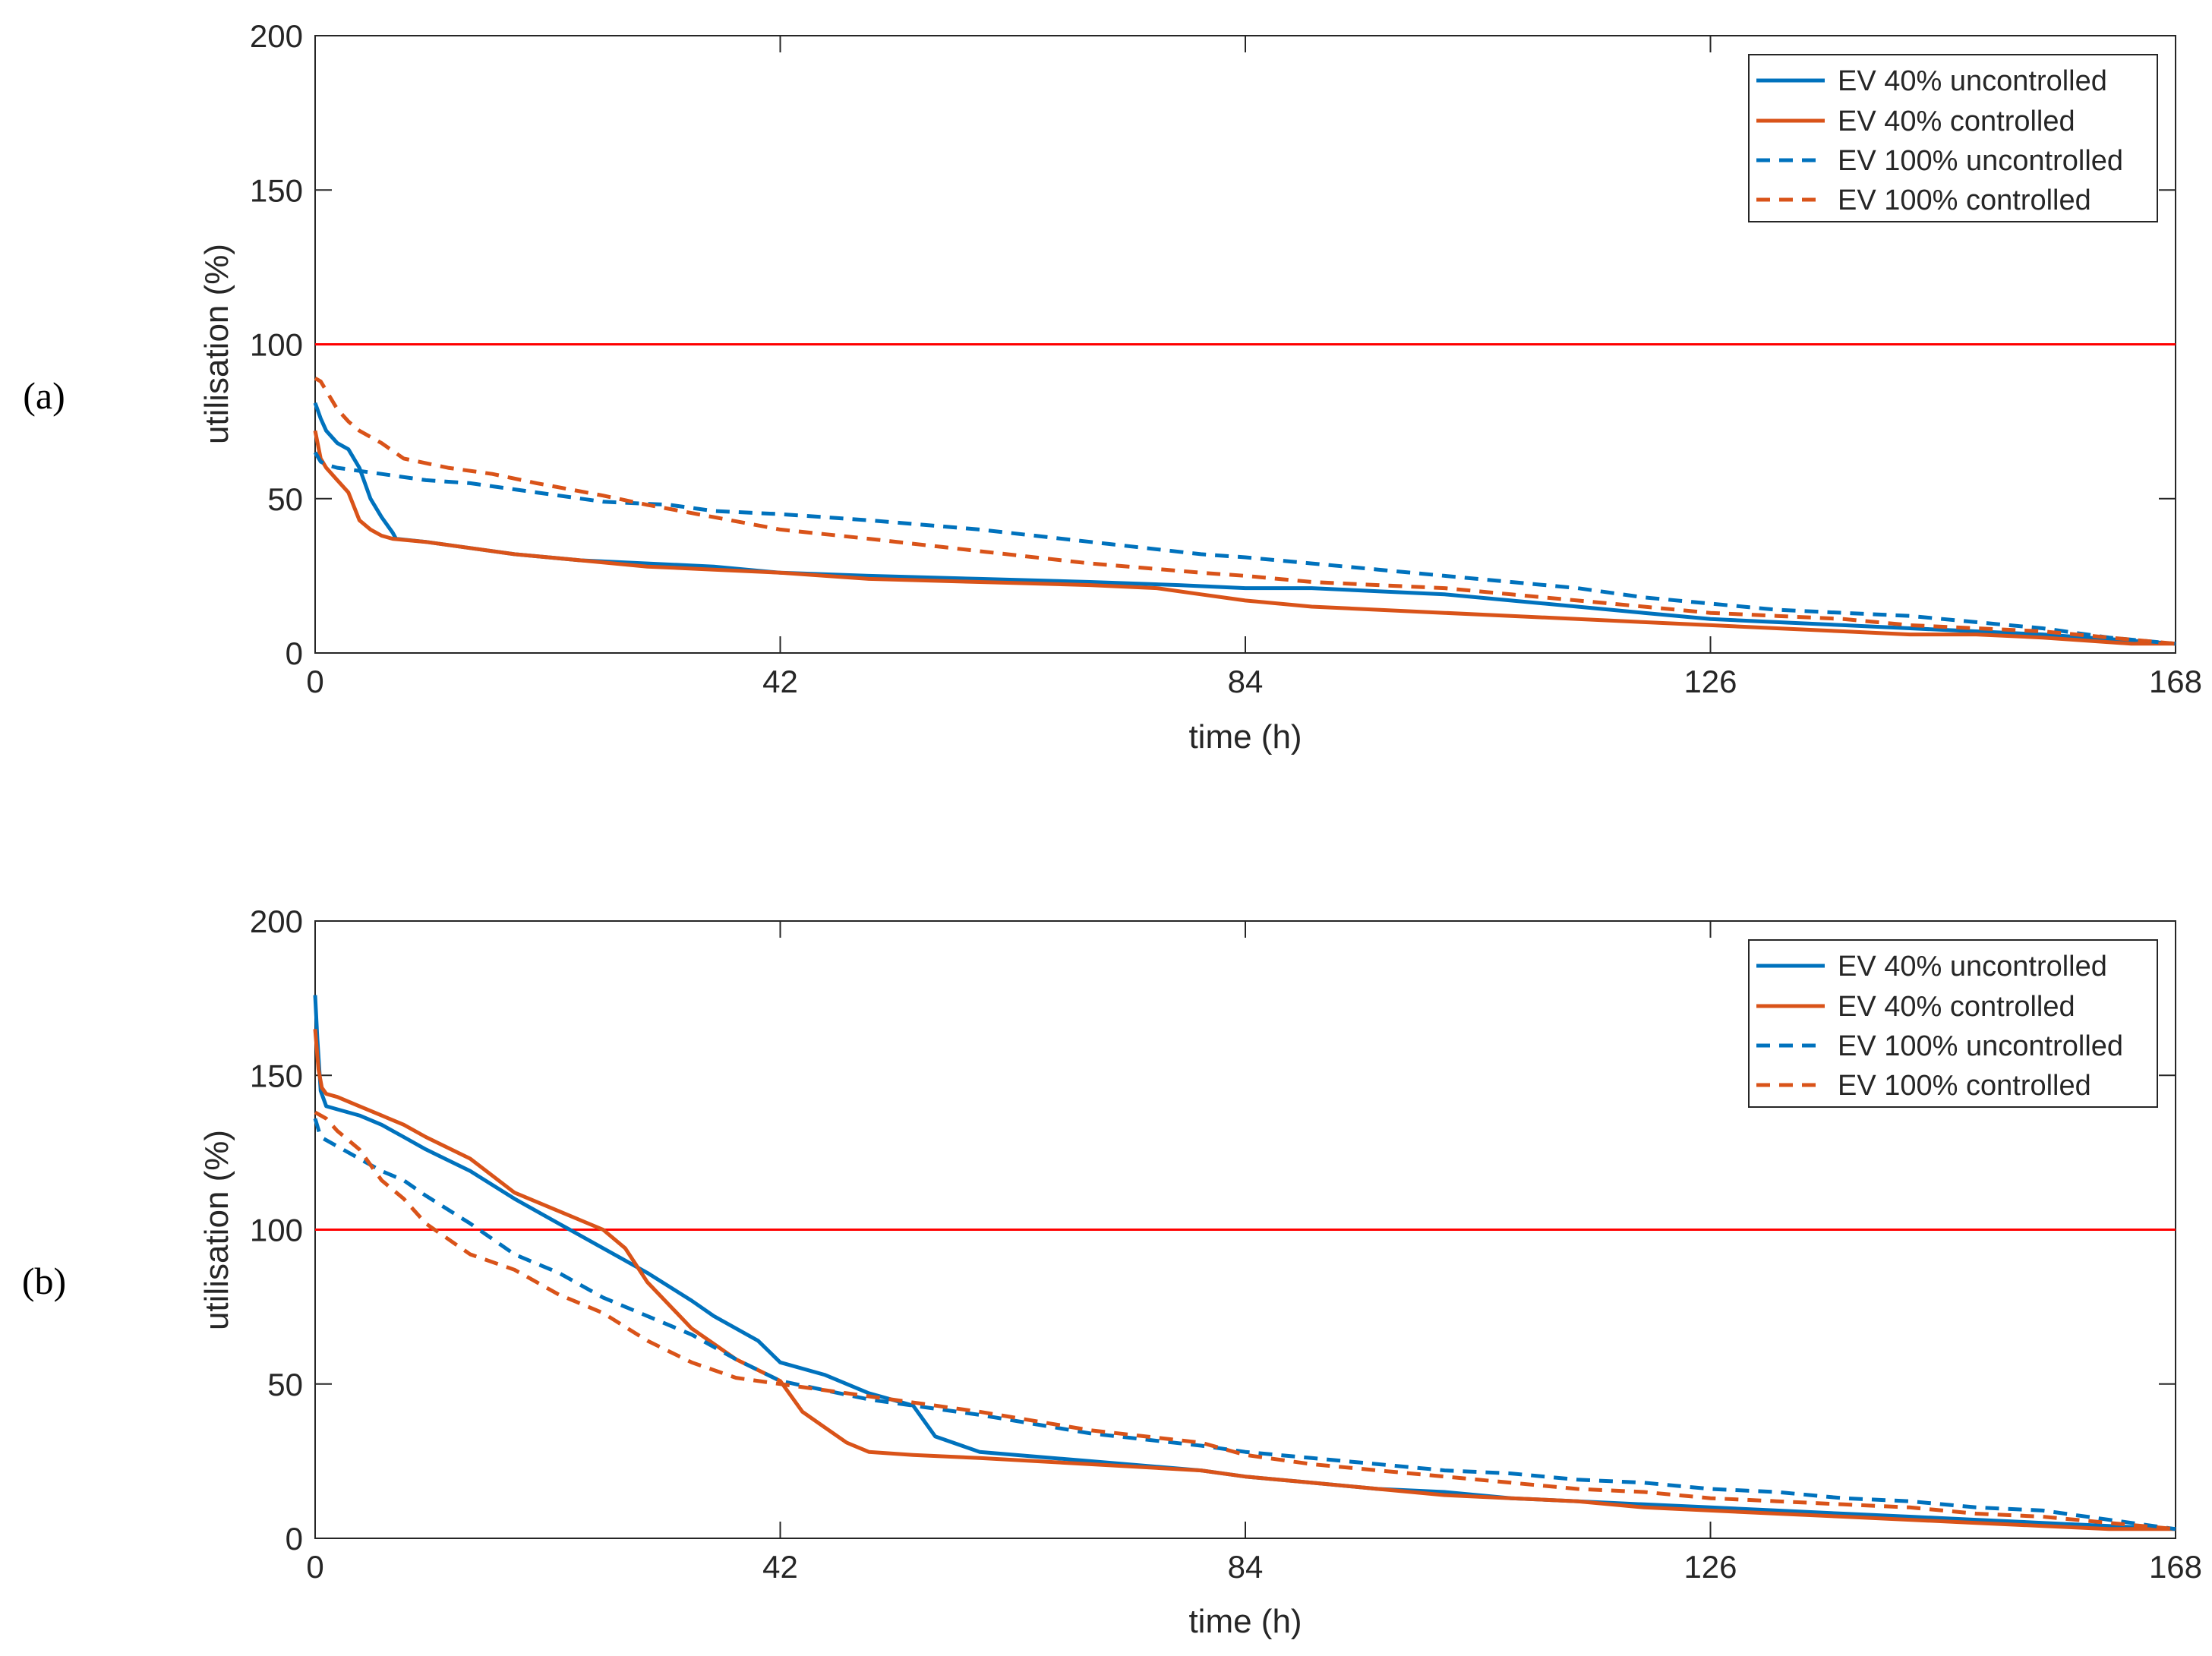 The height and width of the screenshot is (1656, 2212). I want to click on x-axis-label-a: time (h), so click(1245, 736).